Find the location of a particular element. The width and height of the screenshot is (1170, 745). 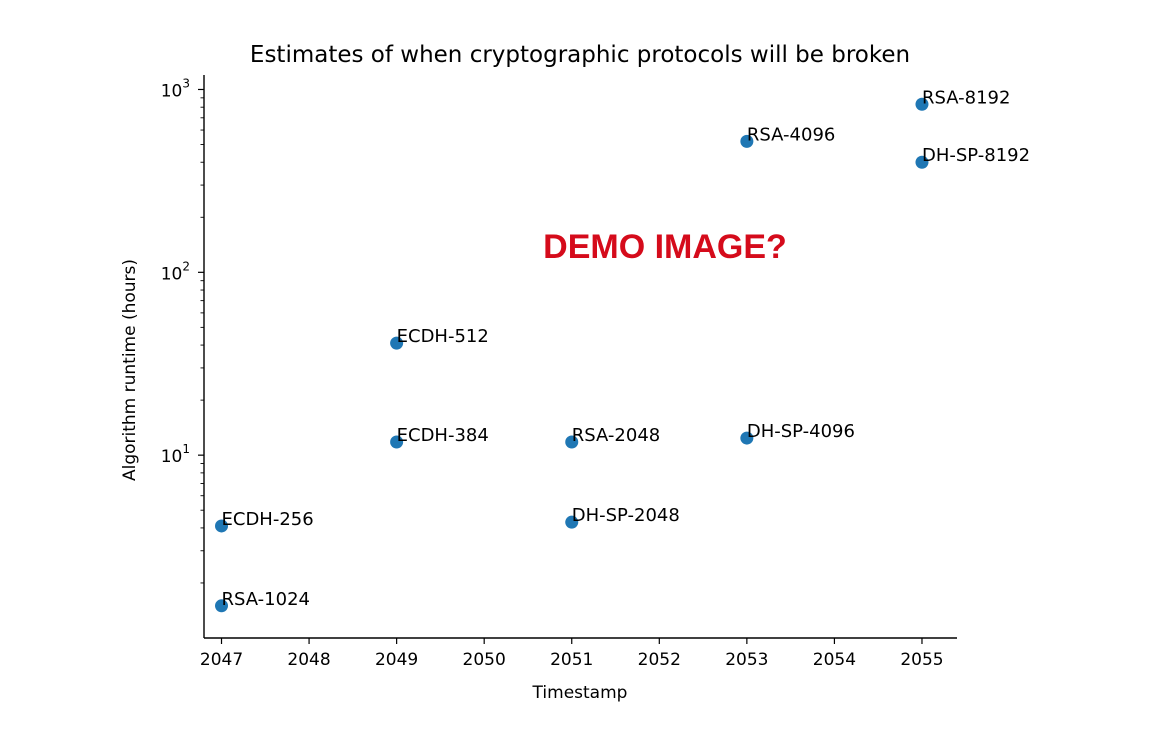

x-tick-label: 2049 is located at coordinates (396, 660).